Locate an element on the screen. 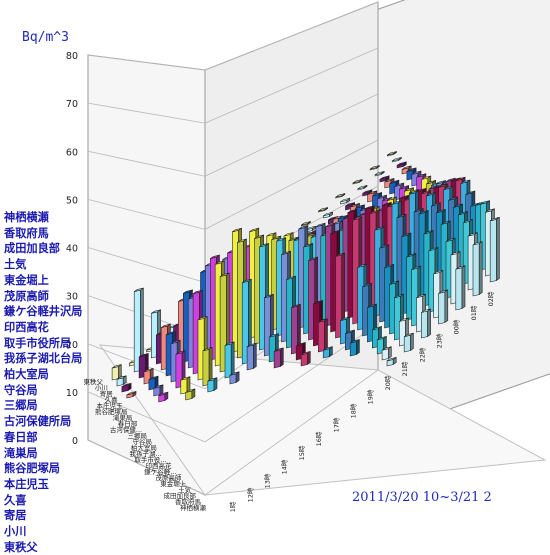 This screenshot has height=555, width=550. depth-tick-label: 土気 is located at coordinates (185, 489).